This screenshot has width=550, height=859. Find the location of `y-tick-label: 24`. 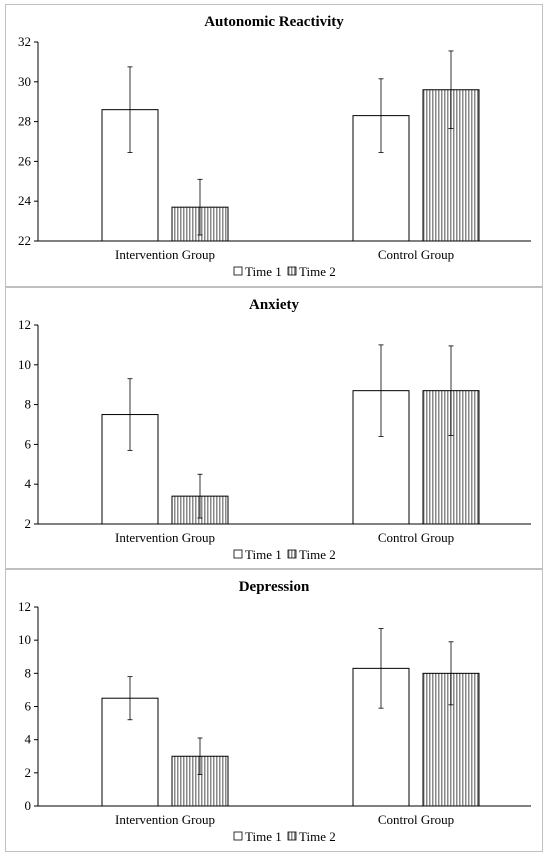

y-tick-label: 24 is located at coordinates (25, 200).